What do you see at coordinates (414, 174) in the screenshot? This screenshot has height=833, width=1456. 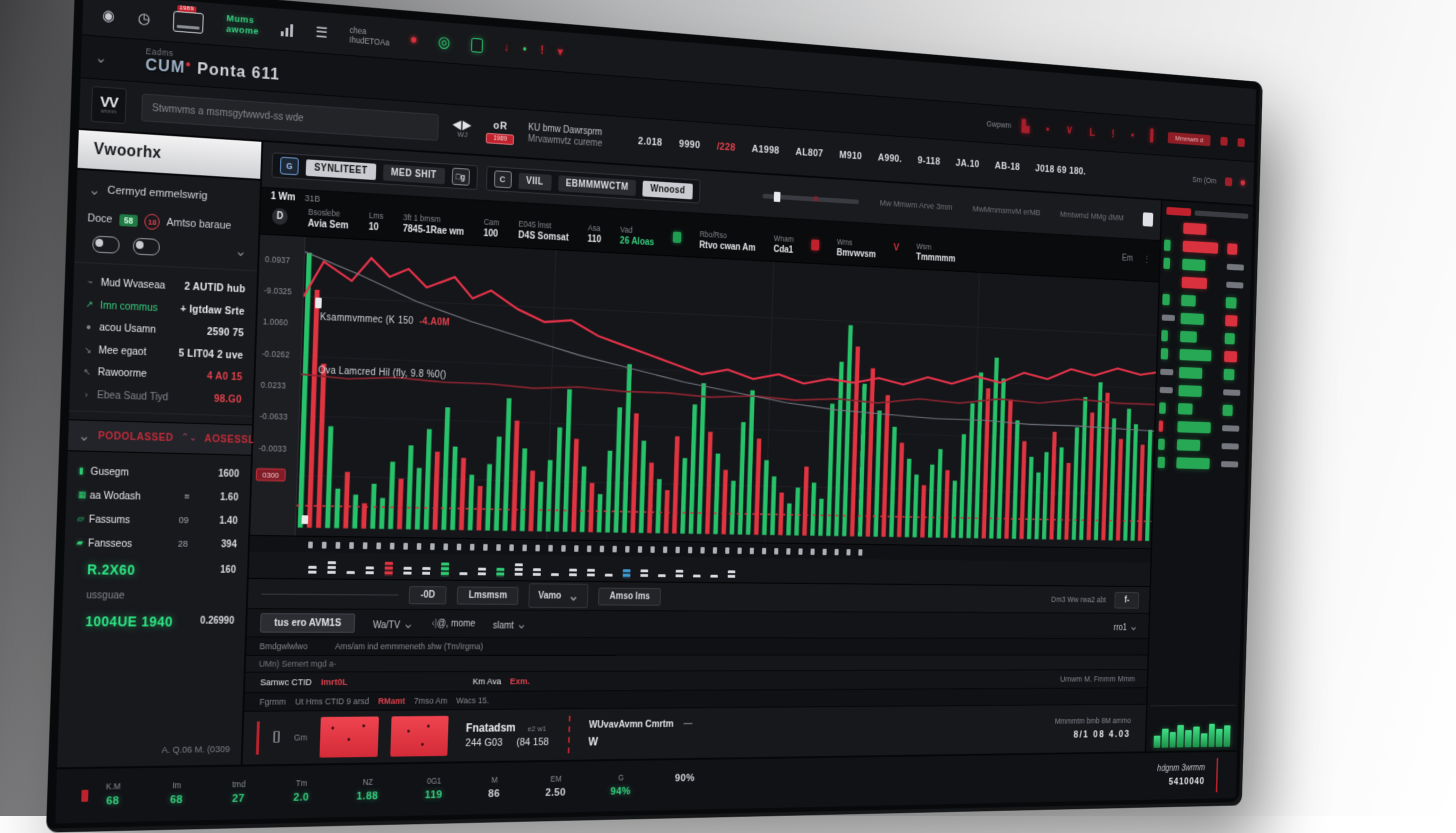 I see `mode-button-2: MED SHIT` at bounding box center [414, 174].